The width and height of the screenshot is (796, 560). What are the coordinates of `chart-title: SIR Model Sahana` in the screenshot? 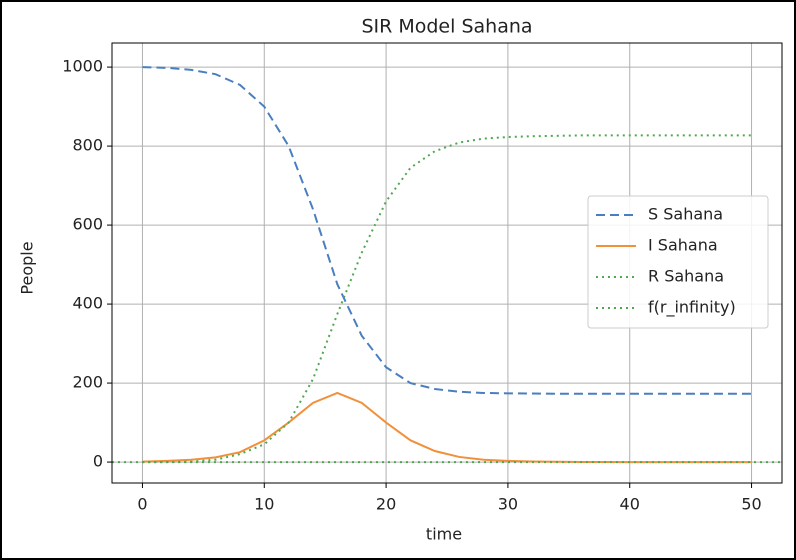 It's located at (446, 27).